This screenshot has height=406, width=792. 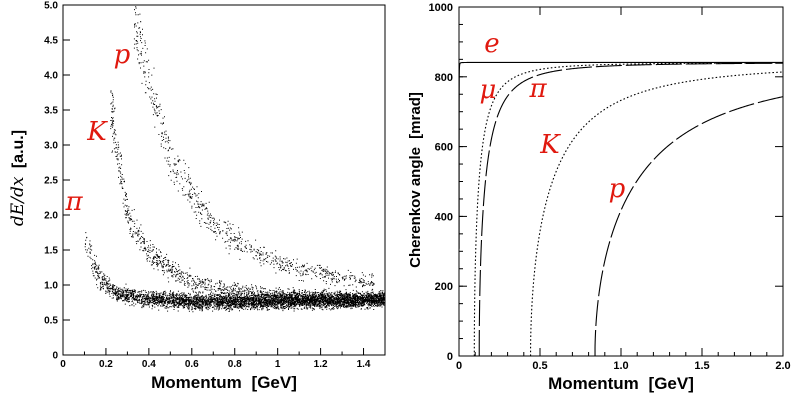 What do you see at coordinates (192, 364) in the screenshot?
I see `dedx-x-tick-label: 0.6` at bounding box center [192, 364].